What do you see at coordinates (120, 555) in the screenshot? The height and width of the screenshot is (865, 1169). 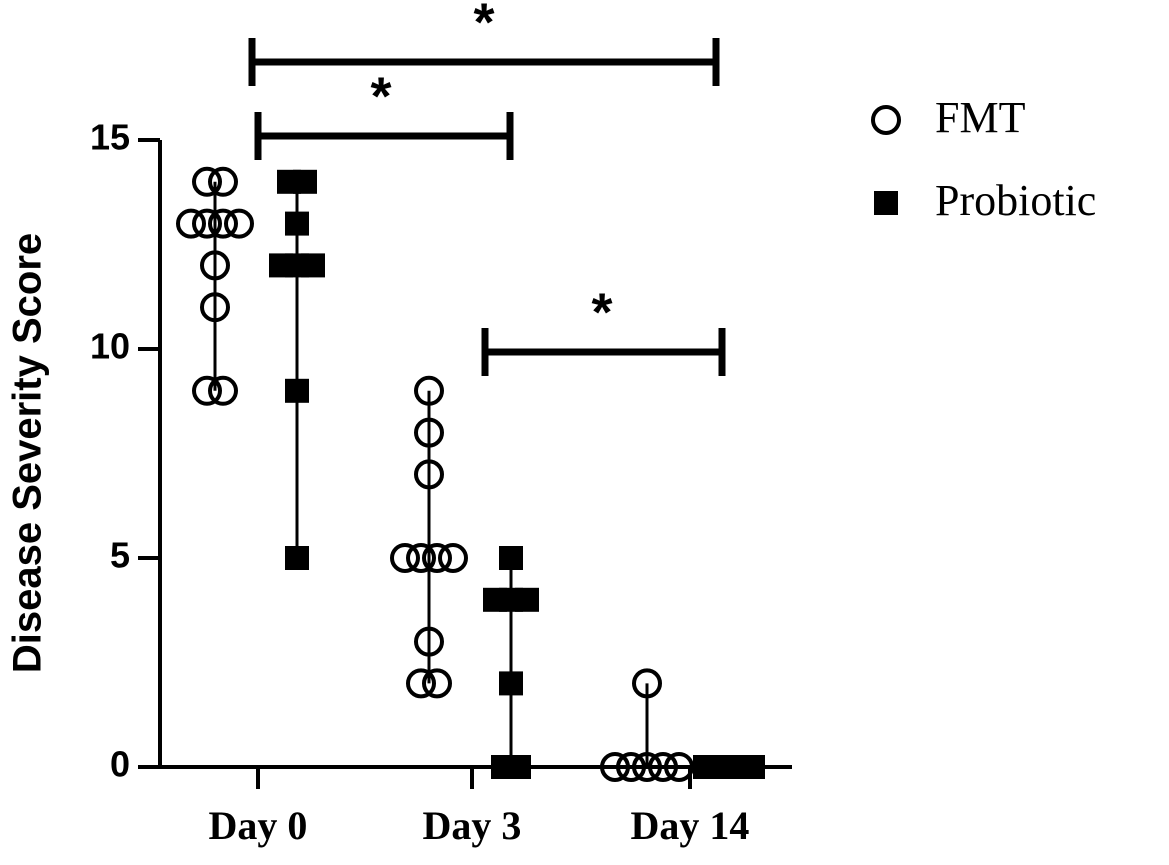 I see `y-tick-label: 5` at bounding box center [120, 555].